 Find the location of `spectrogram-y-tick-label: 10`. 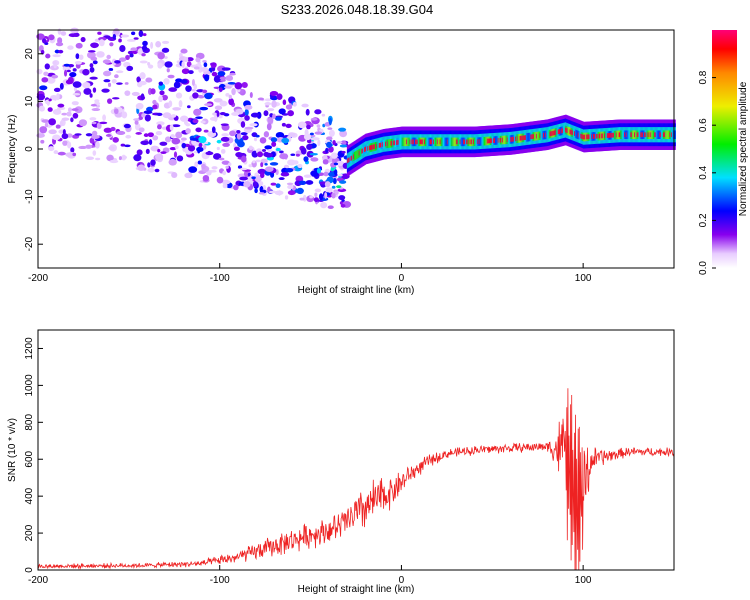

spectrogram-y-tick-label: 10 is located at coordinates (29, 101).